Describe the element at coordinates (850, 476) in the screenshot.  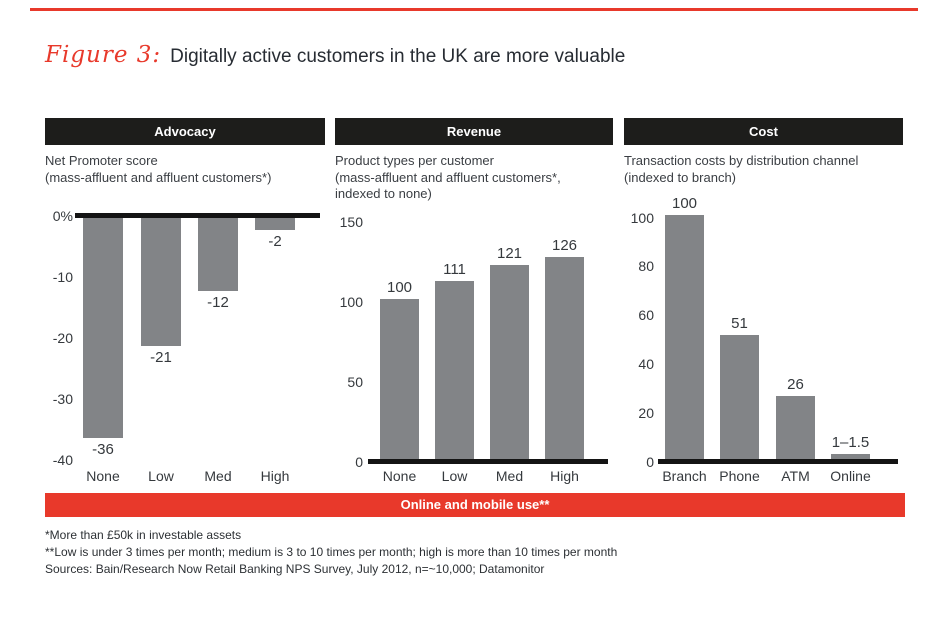
I see `x-category-label: Online` at that location.